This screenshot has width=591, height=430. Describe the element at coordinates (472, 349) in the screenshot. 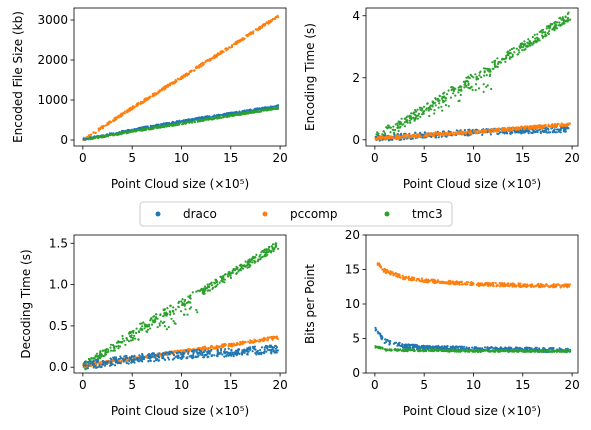

I see `series-tmc3` at that location.